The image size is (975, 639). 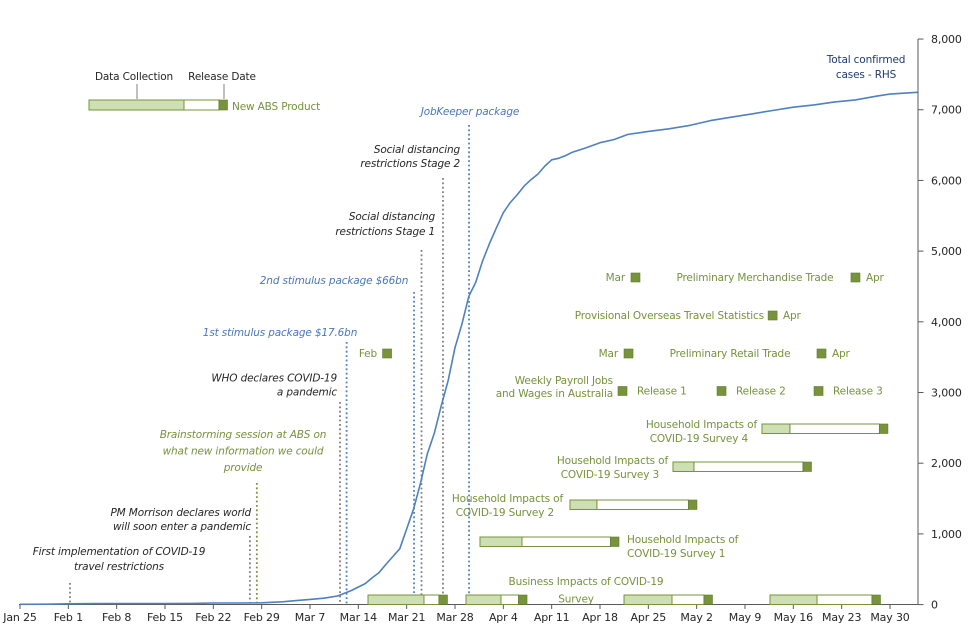 What do you see at coordinates (793, 599) in the screenshot?
I see `business-impacts-survey-wave-4-collection-bar` at bounding box center [793, 599].